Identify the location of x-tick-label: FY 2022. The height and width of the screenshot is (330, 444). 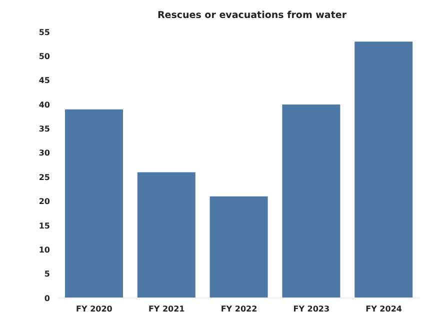
(239, 309).